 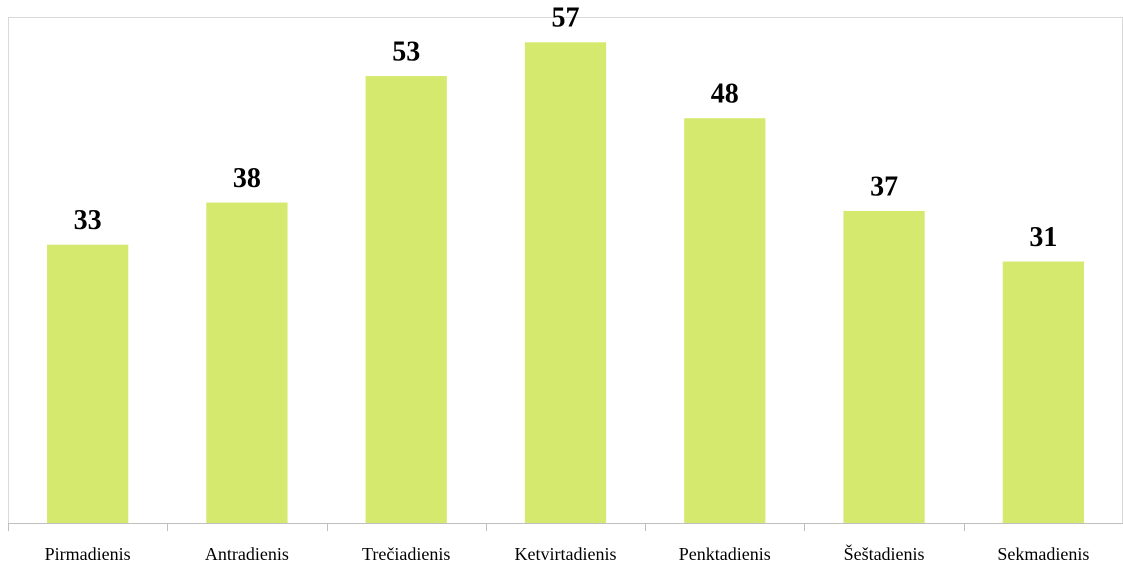 I want to click on data-label: 57, so click(x=566, y=18).